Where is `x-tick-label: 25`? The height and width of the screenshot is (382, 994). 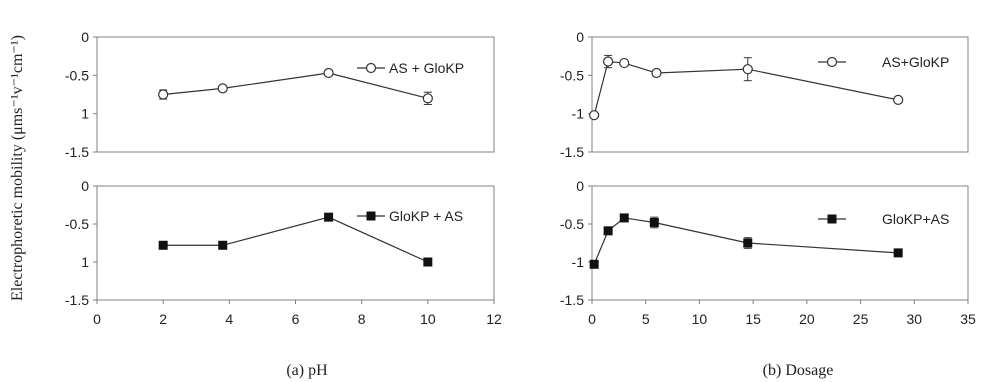
x-tick-label: 25 is located at coordinates (861, 319).